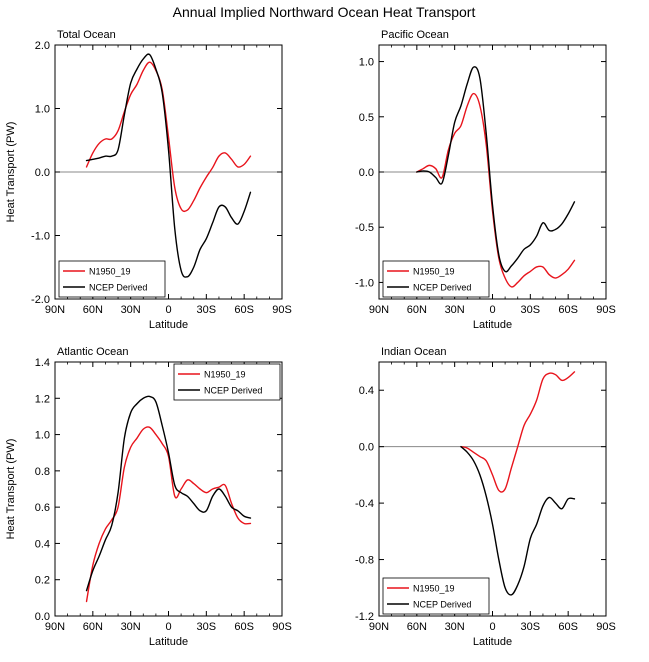 The height and width of the screenshot is (662, 649). What do you see at coordinates (366, 118) in the screenshot?
I see `y-tick-label: 0.5` at bounding box center [366, 118].